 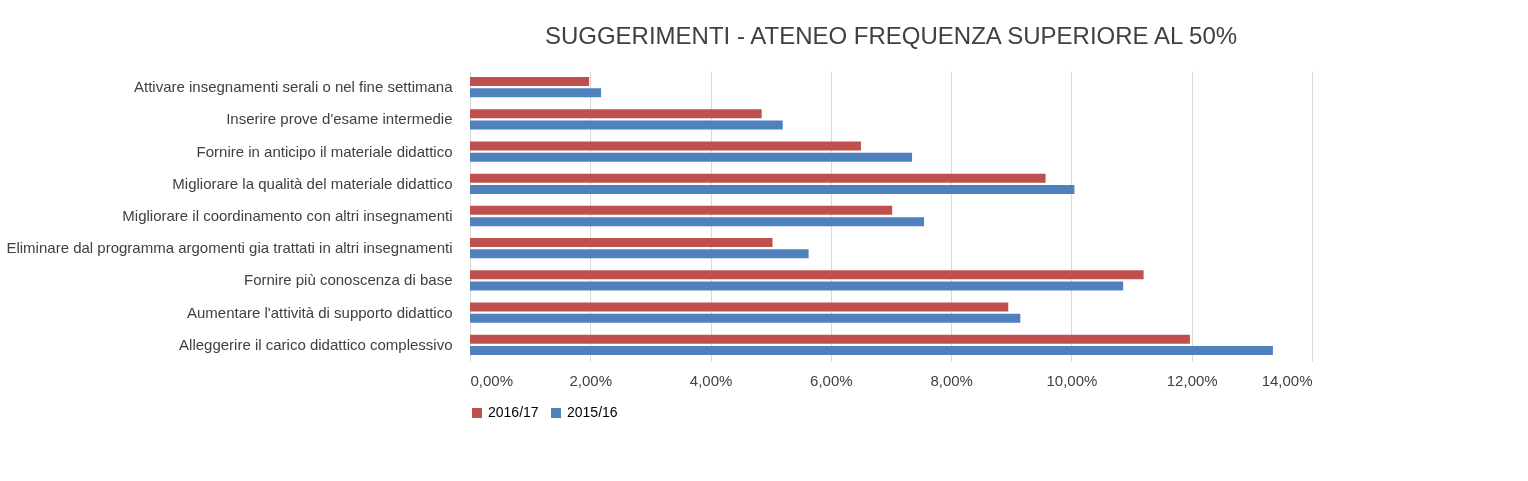 I want to click on y-tick-label: Migliorare il coordinamento con altri insegnamenti, so click(x=287, y=215).